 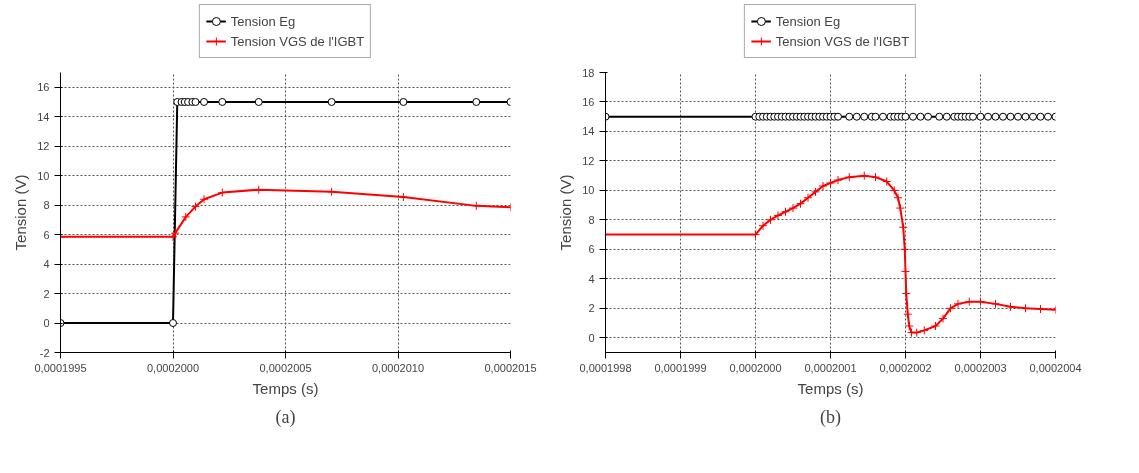 What do you see at coordinates (510, 367) in the screenshot?
I see `x-tick-label: 0,0002015` at bounding box center [510, 367].